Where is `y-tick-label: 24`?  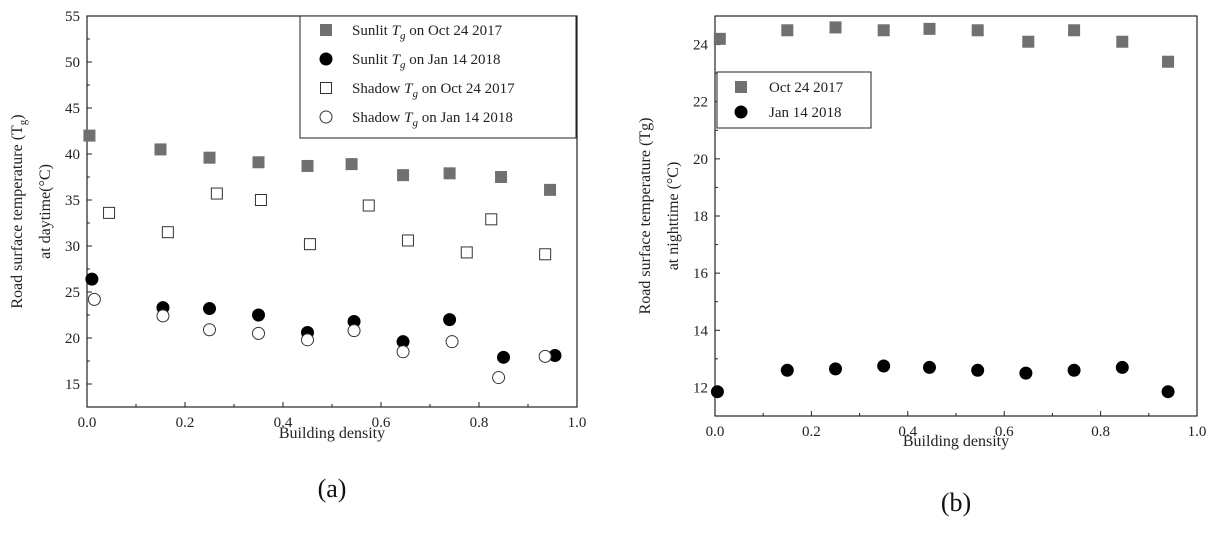 y-tick-label: 24 is located at coordinates (701, 46).